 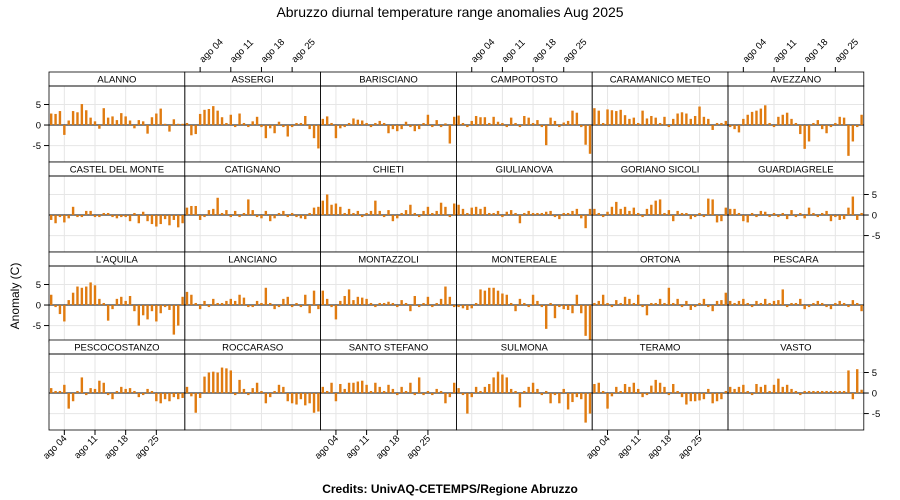 What do you see at coordinates (252, 348) in the screenshot?
I see `panel-title: ROCCARASO` at bounding box center [252, 348].